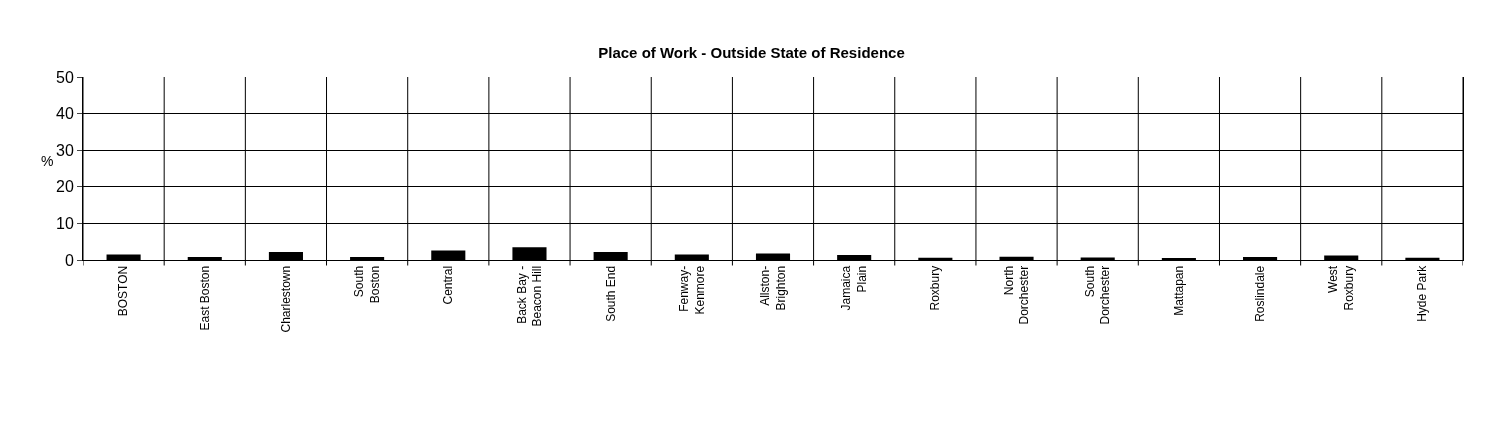  What do you see at coordinates (448, 285) in the screenshot?
I see `x-tick-label: Central` at bounding box center [448, 285].